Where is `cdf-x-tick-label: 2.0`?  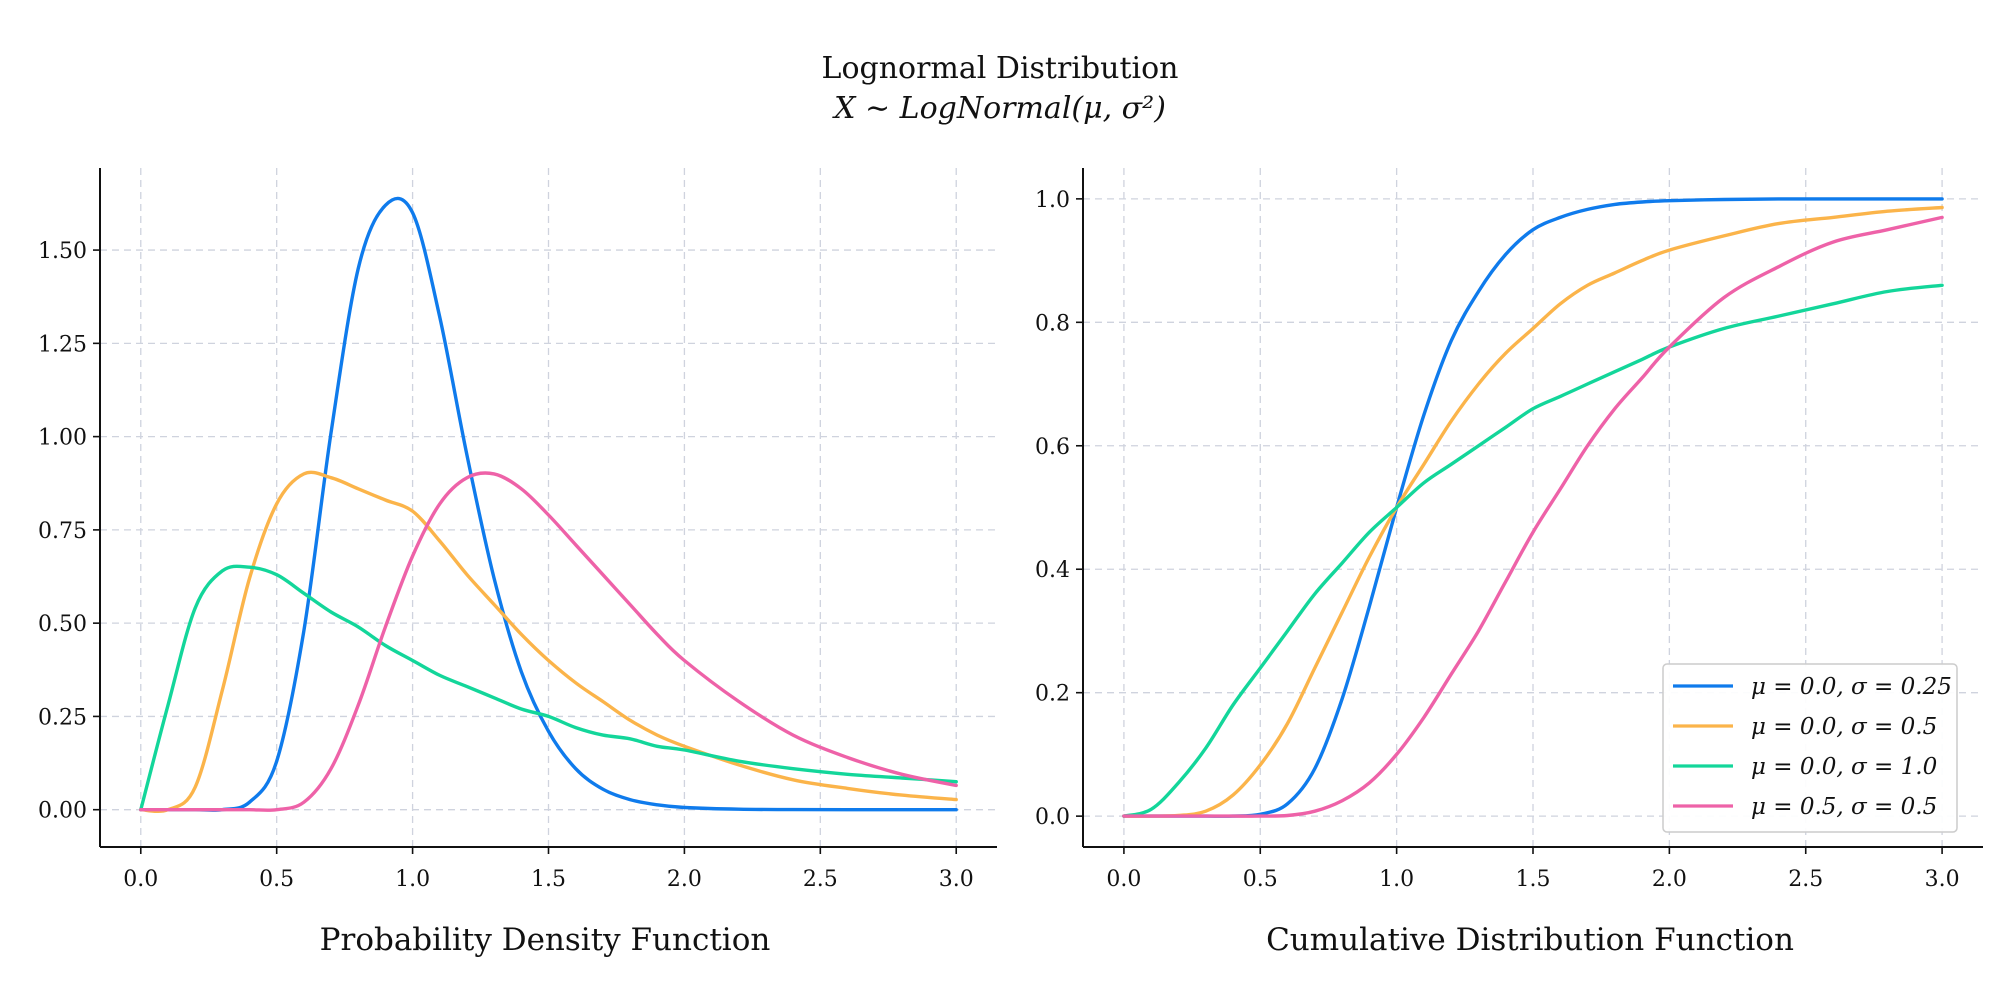
cdf-x-tick-label: 2.0 is located at coordinates (1669, 879).